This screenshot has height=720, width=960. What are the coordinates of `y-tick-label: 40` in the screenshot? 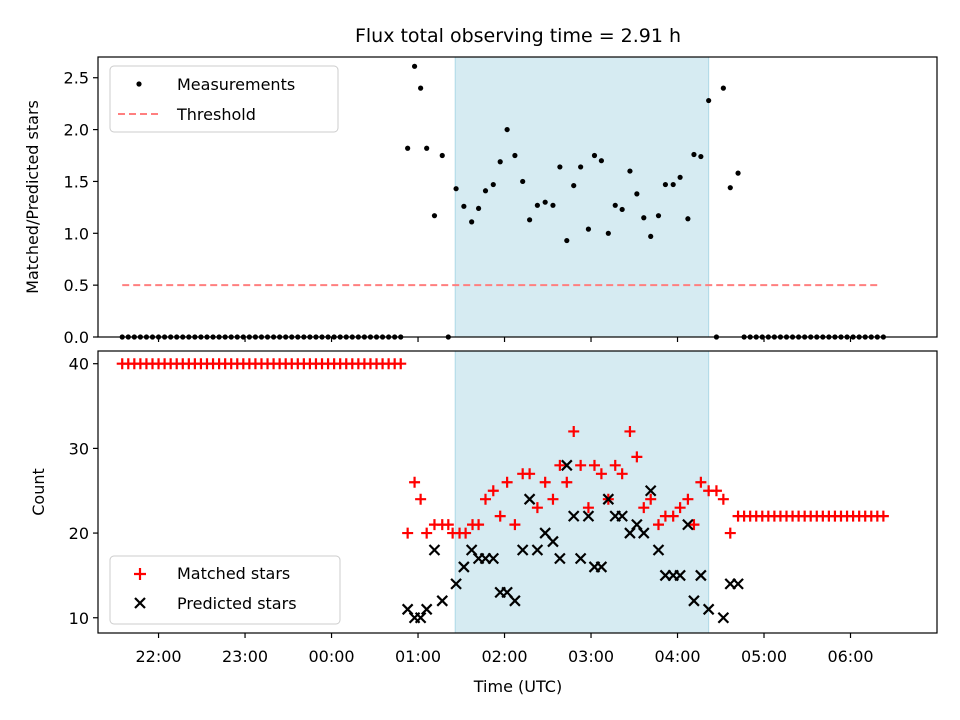 It's located at (79, 364).